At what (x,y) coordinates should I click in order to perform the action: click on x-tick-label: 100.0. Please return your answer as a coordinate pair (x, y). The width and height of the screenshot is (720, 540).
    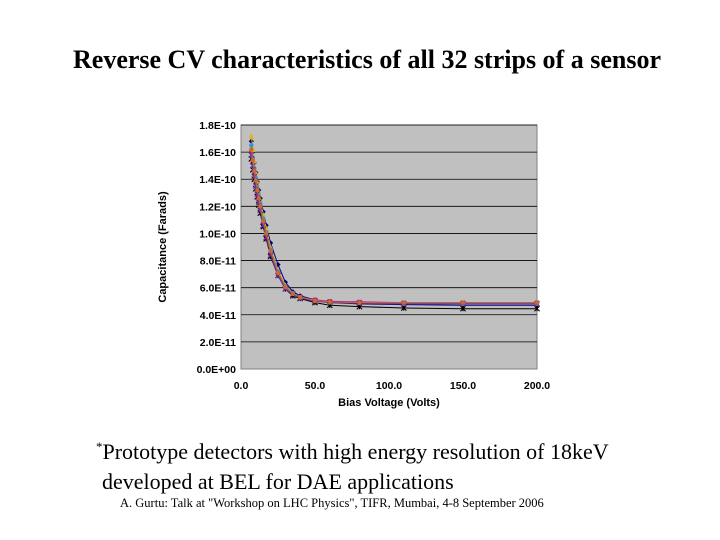
    Looking at the image, I should click on (389, 386).